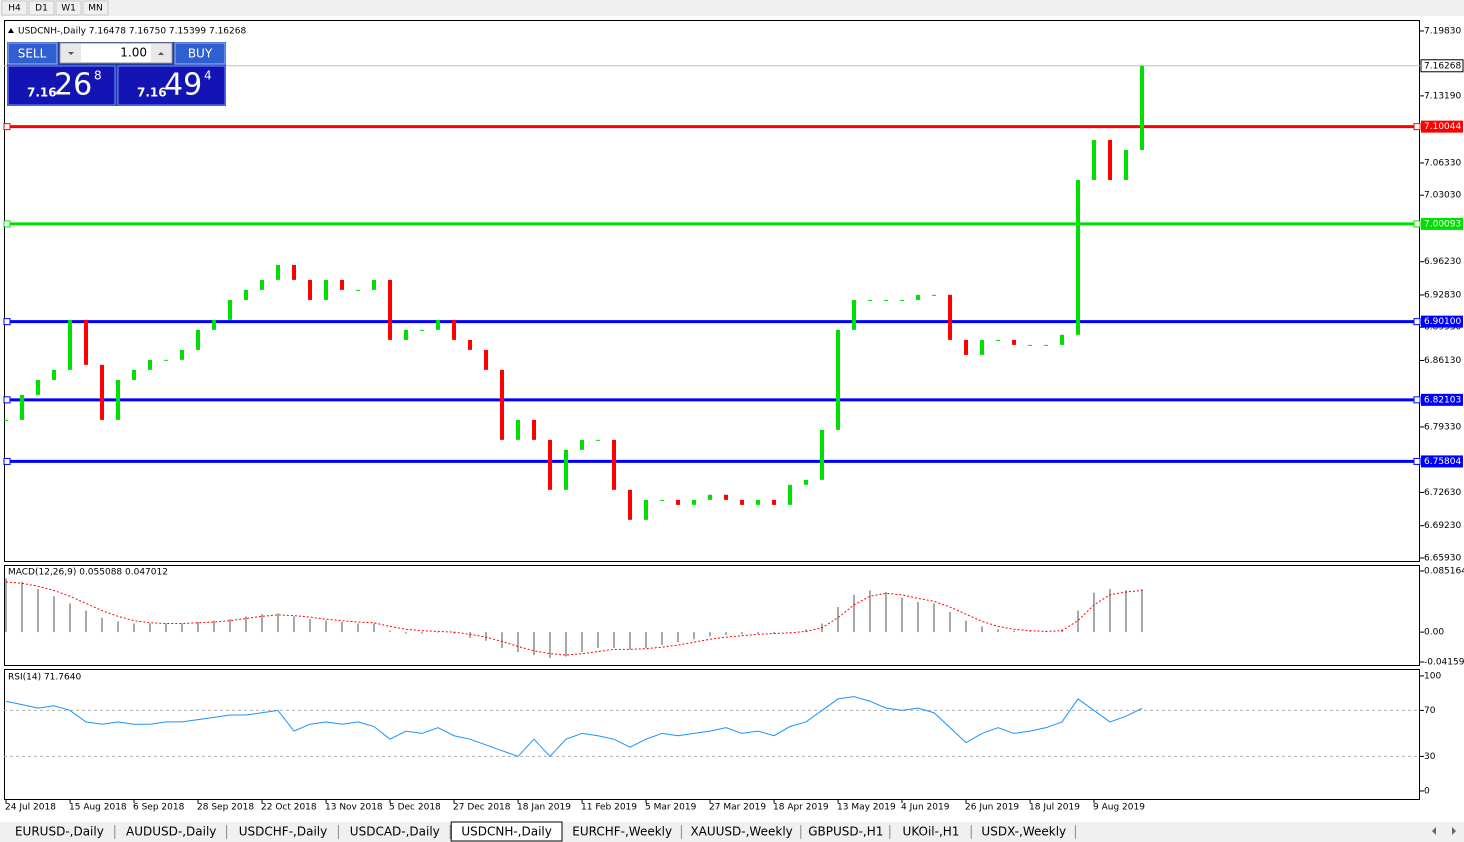 The height and width of the screenshot is (842, 1464). I want to click on buy-label: BUY, so click(200, 54).